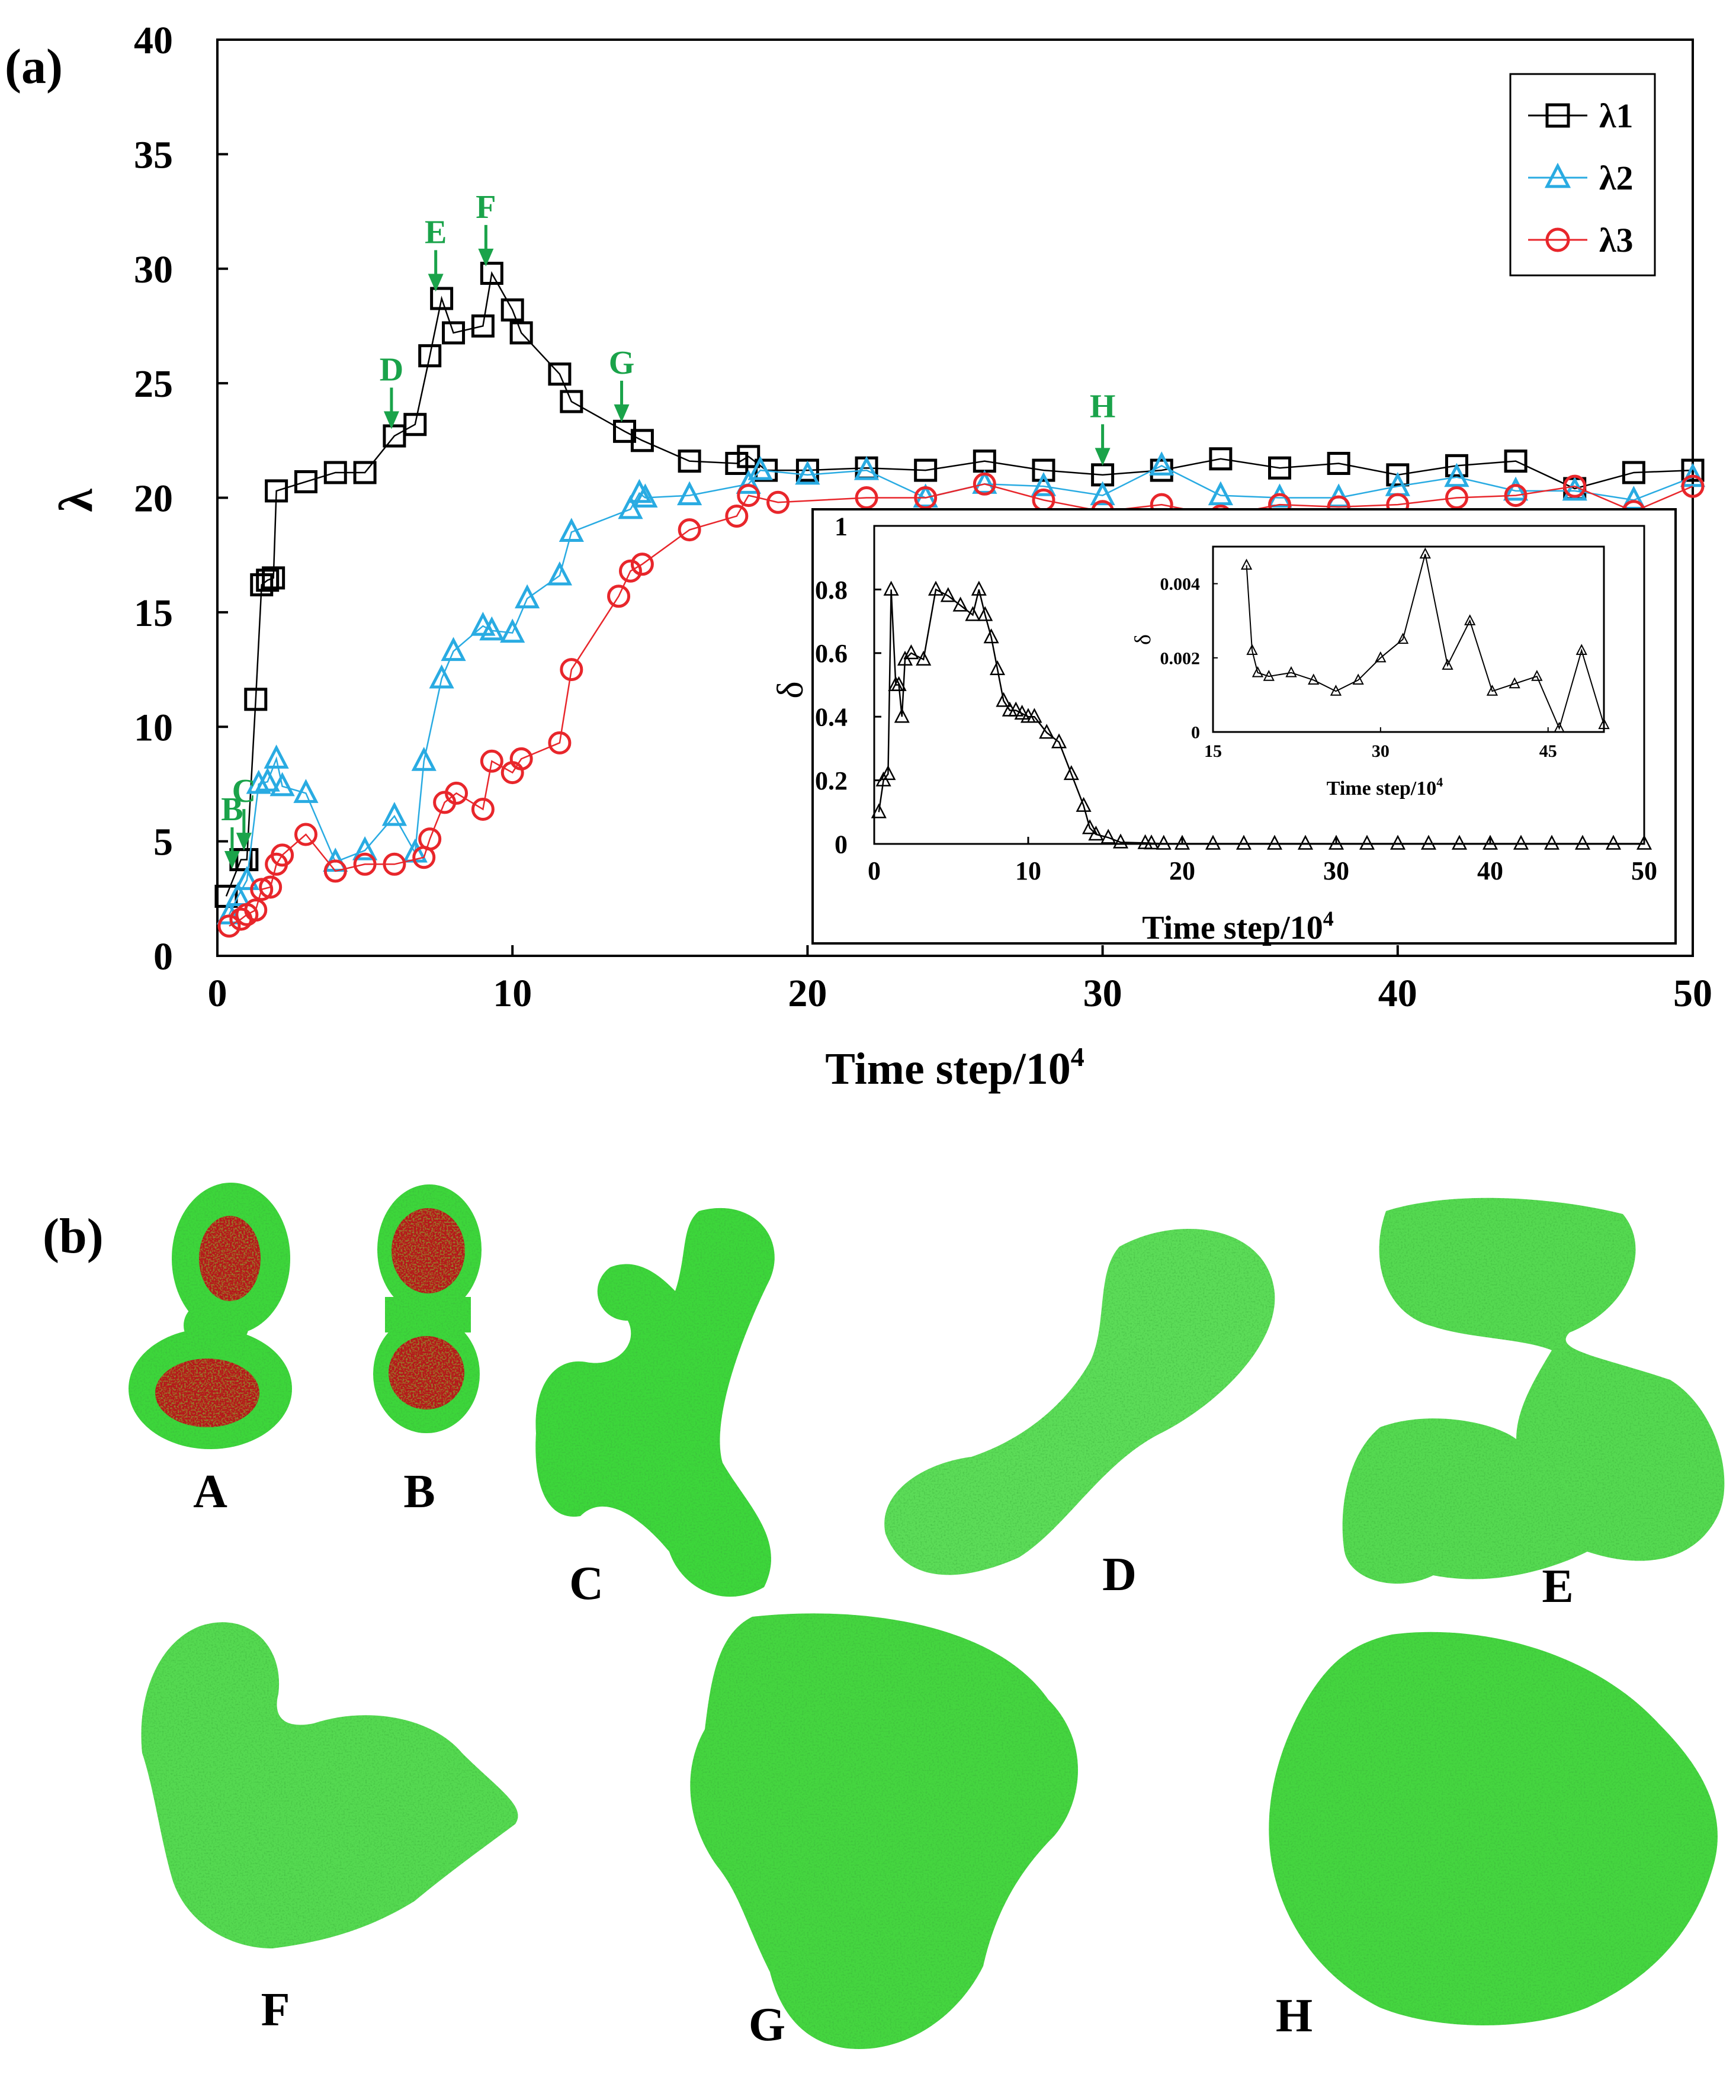  Describe the element at coordinates (831, 591) in the screenshot. I see `y-tick-label: 0.8` at that location.